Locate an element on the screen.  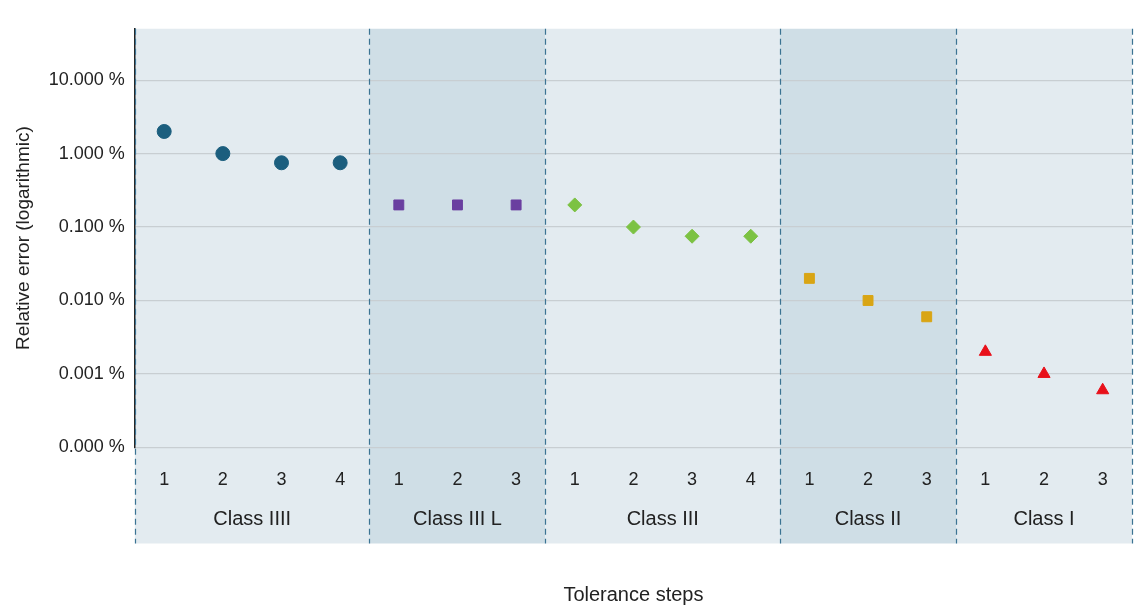
y-tick-label: 0.001 % is located at coordinates (91, 372).